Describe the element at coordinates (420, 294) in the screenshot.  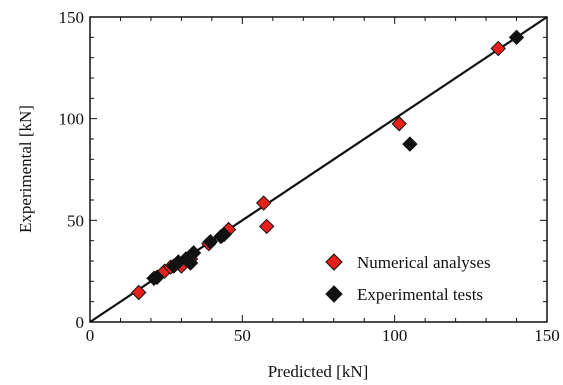
I see `legend-label-experimental: Experimental tests` at that location.